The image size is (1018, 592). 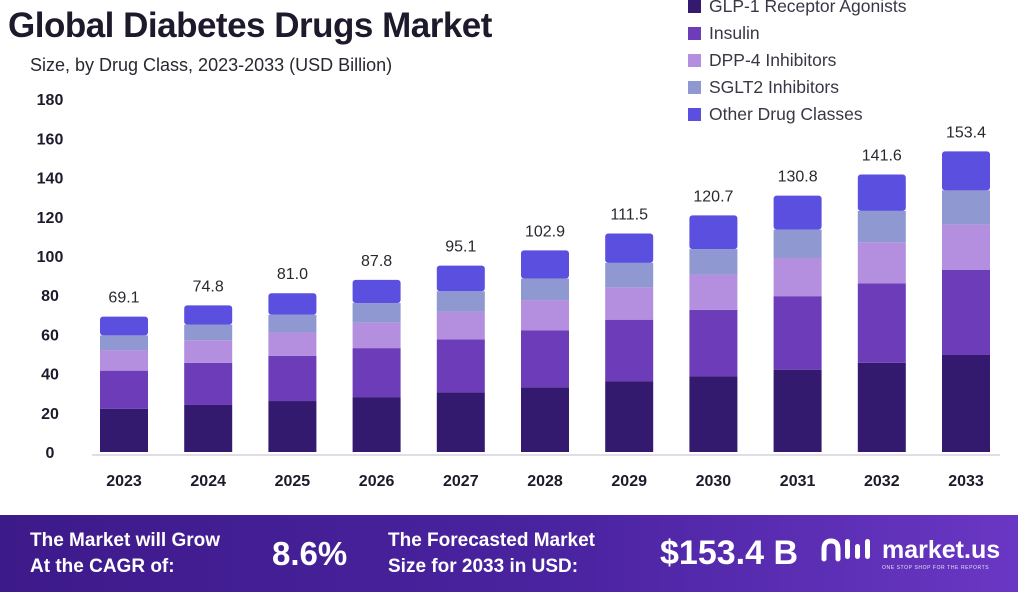 I want to click on bar-2027-dpp4, so click(x=460, y=325).